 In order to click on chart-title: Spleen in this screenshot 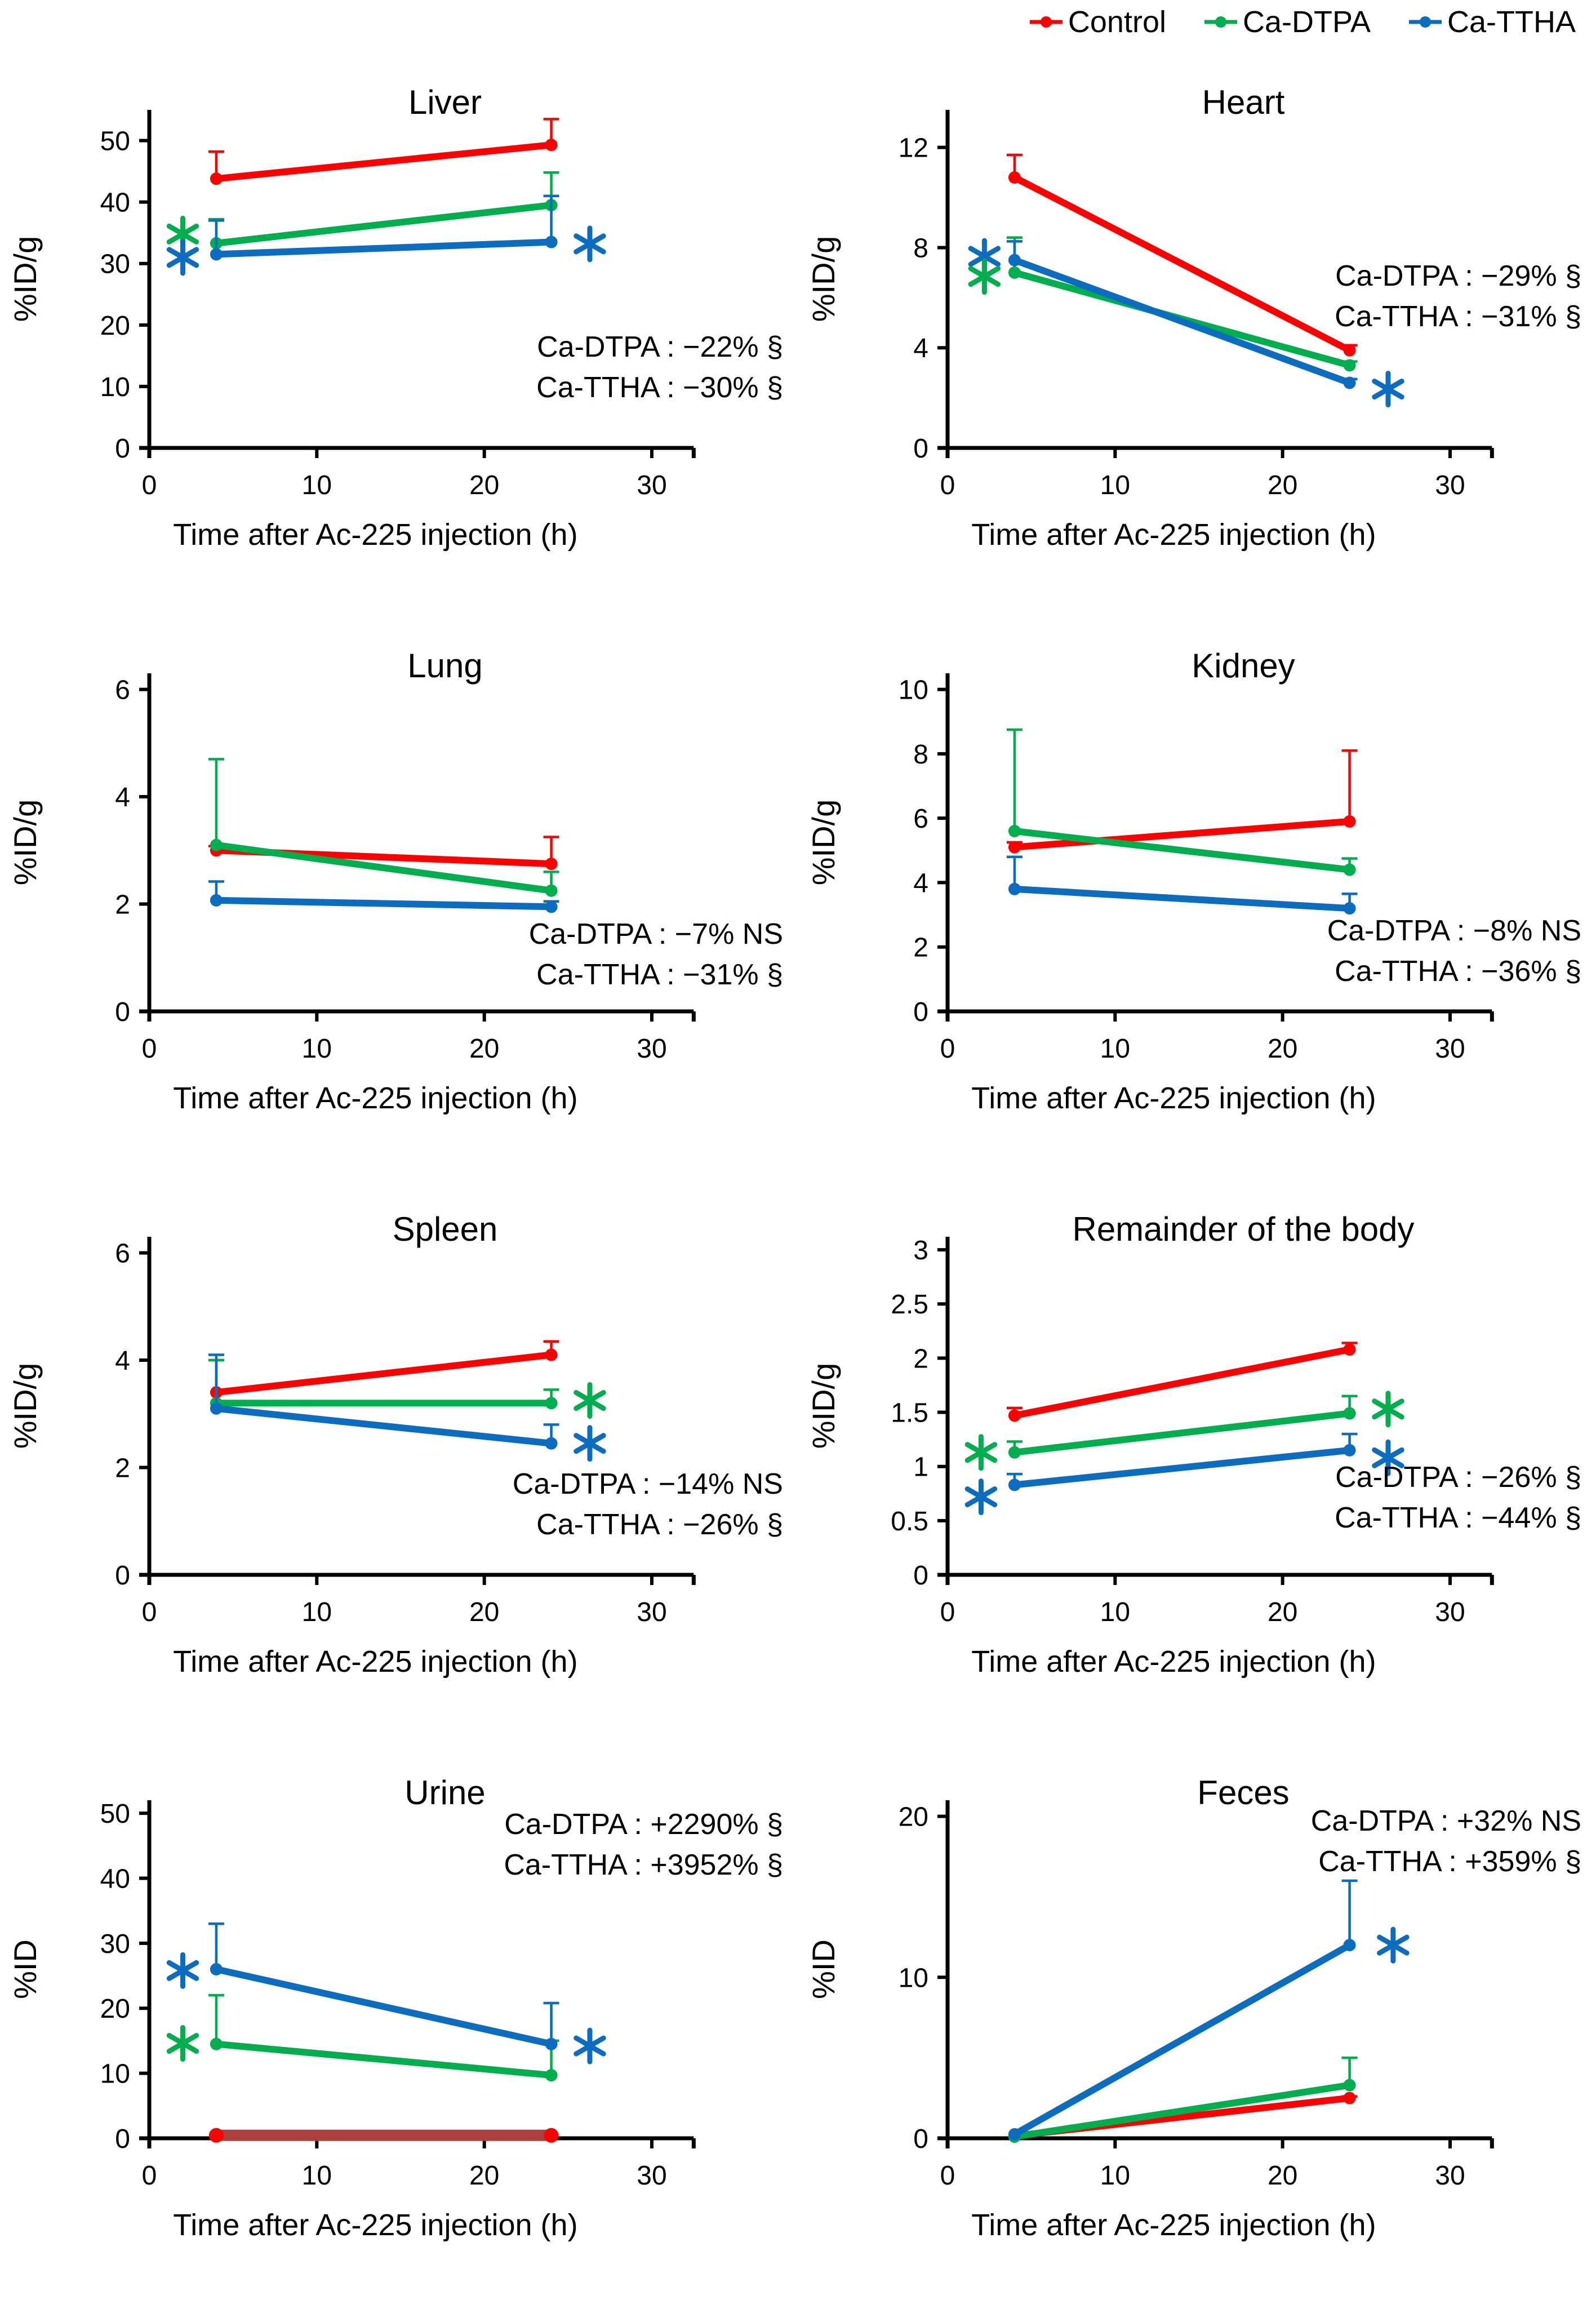, I will do `click(446, 1229)`.